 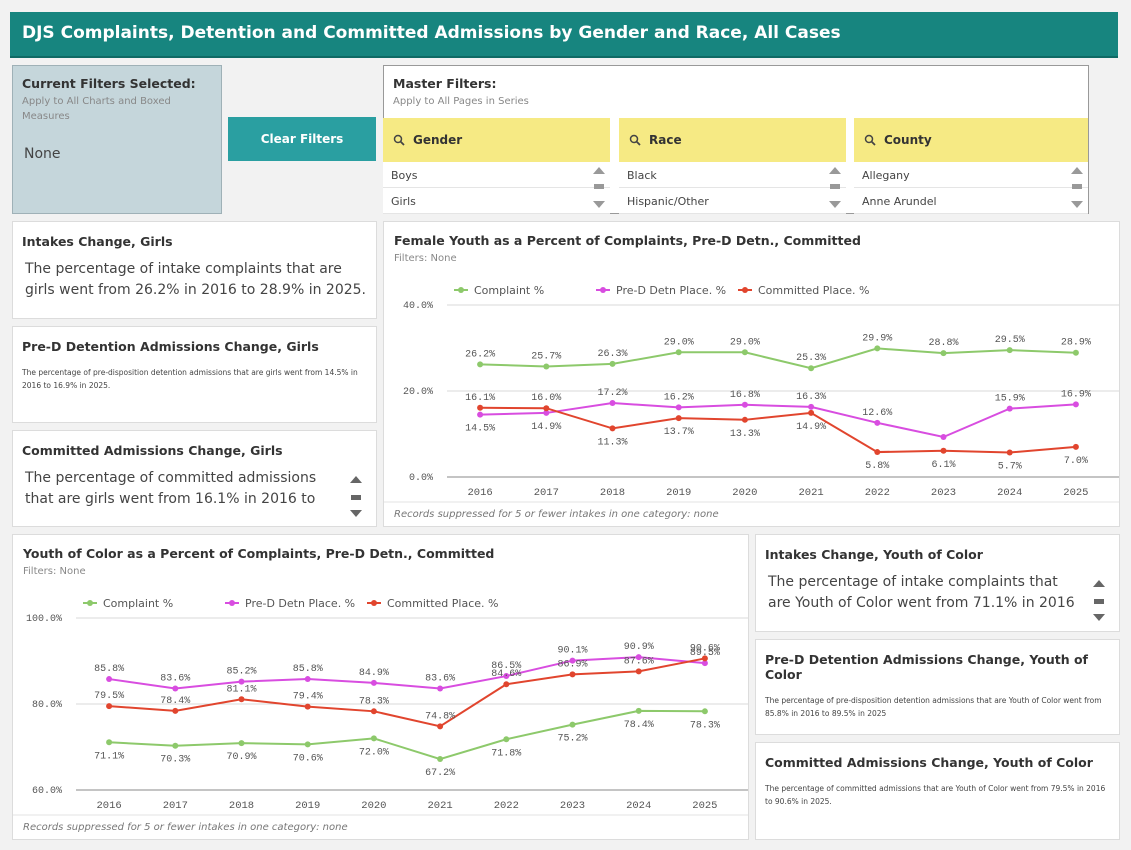 What do you see at coordinates (440, 716) in the screenshot?
I see `data-label: 74.8%` at bounding box center [440, 716].